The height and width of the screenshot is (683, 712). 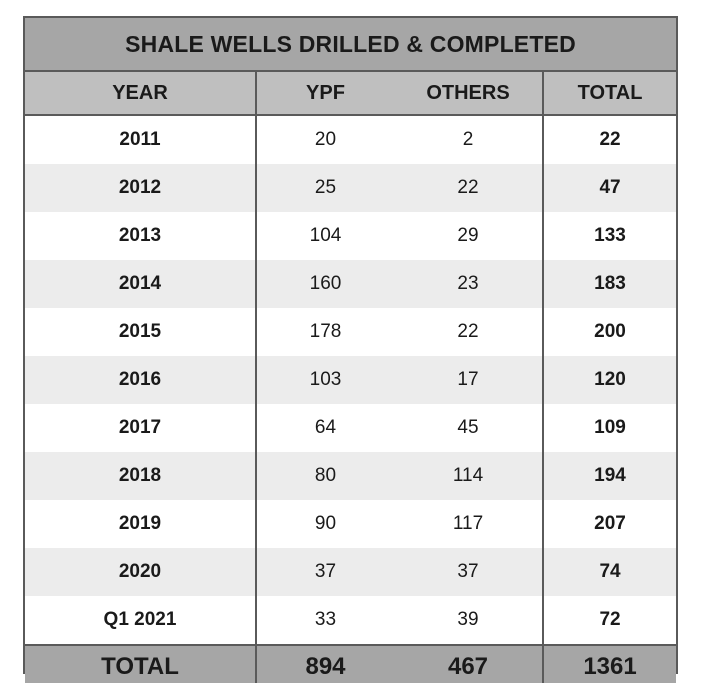 I want to click on header-year: YEAR, so click(x=141, y=93).